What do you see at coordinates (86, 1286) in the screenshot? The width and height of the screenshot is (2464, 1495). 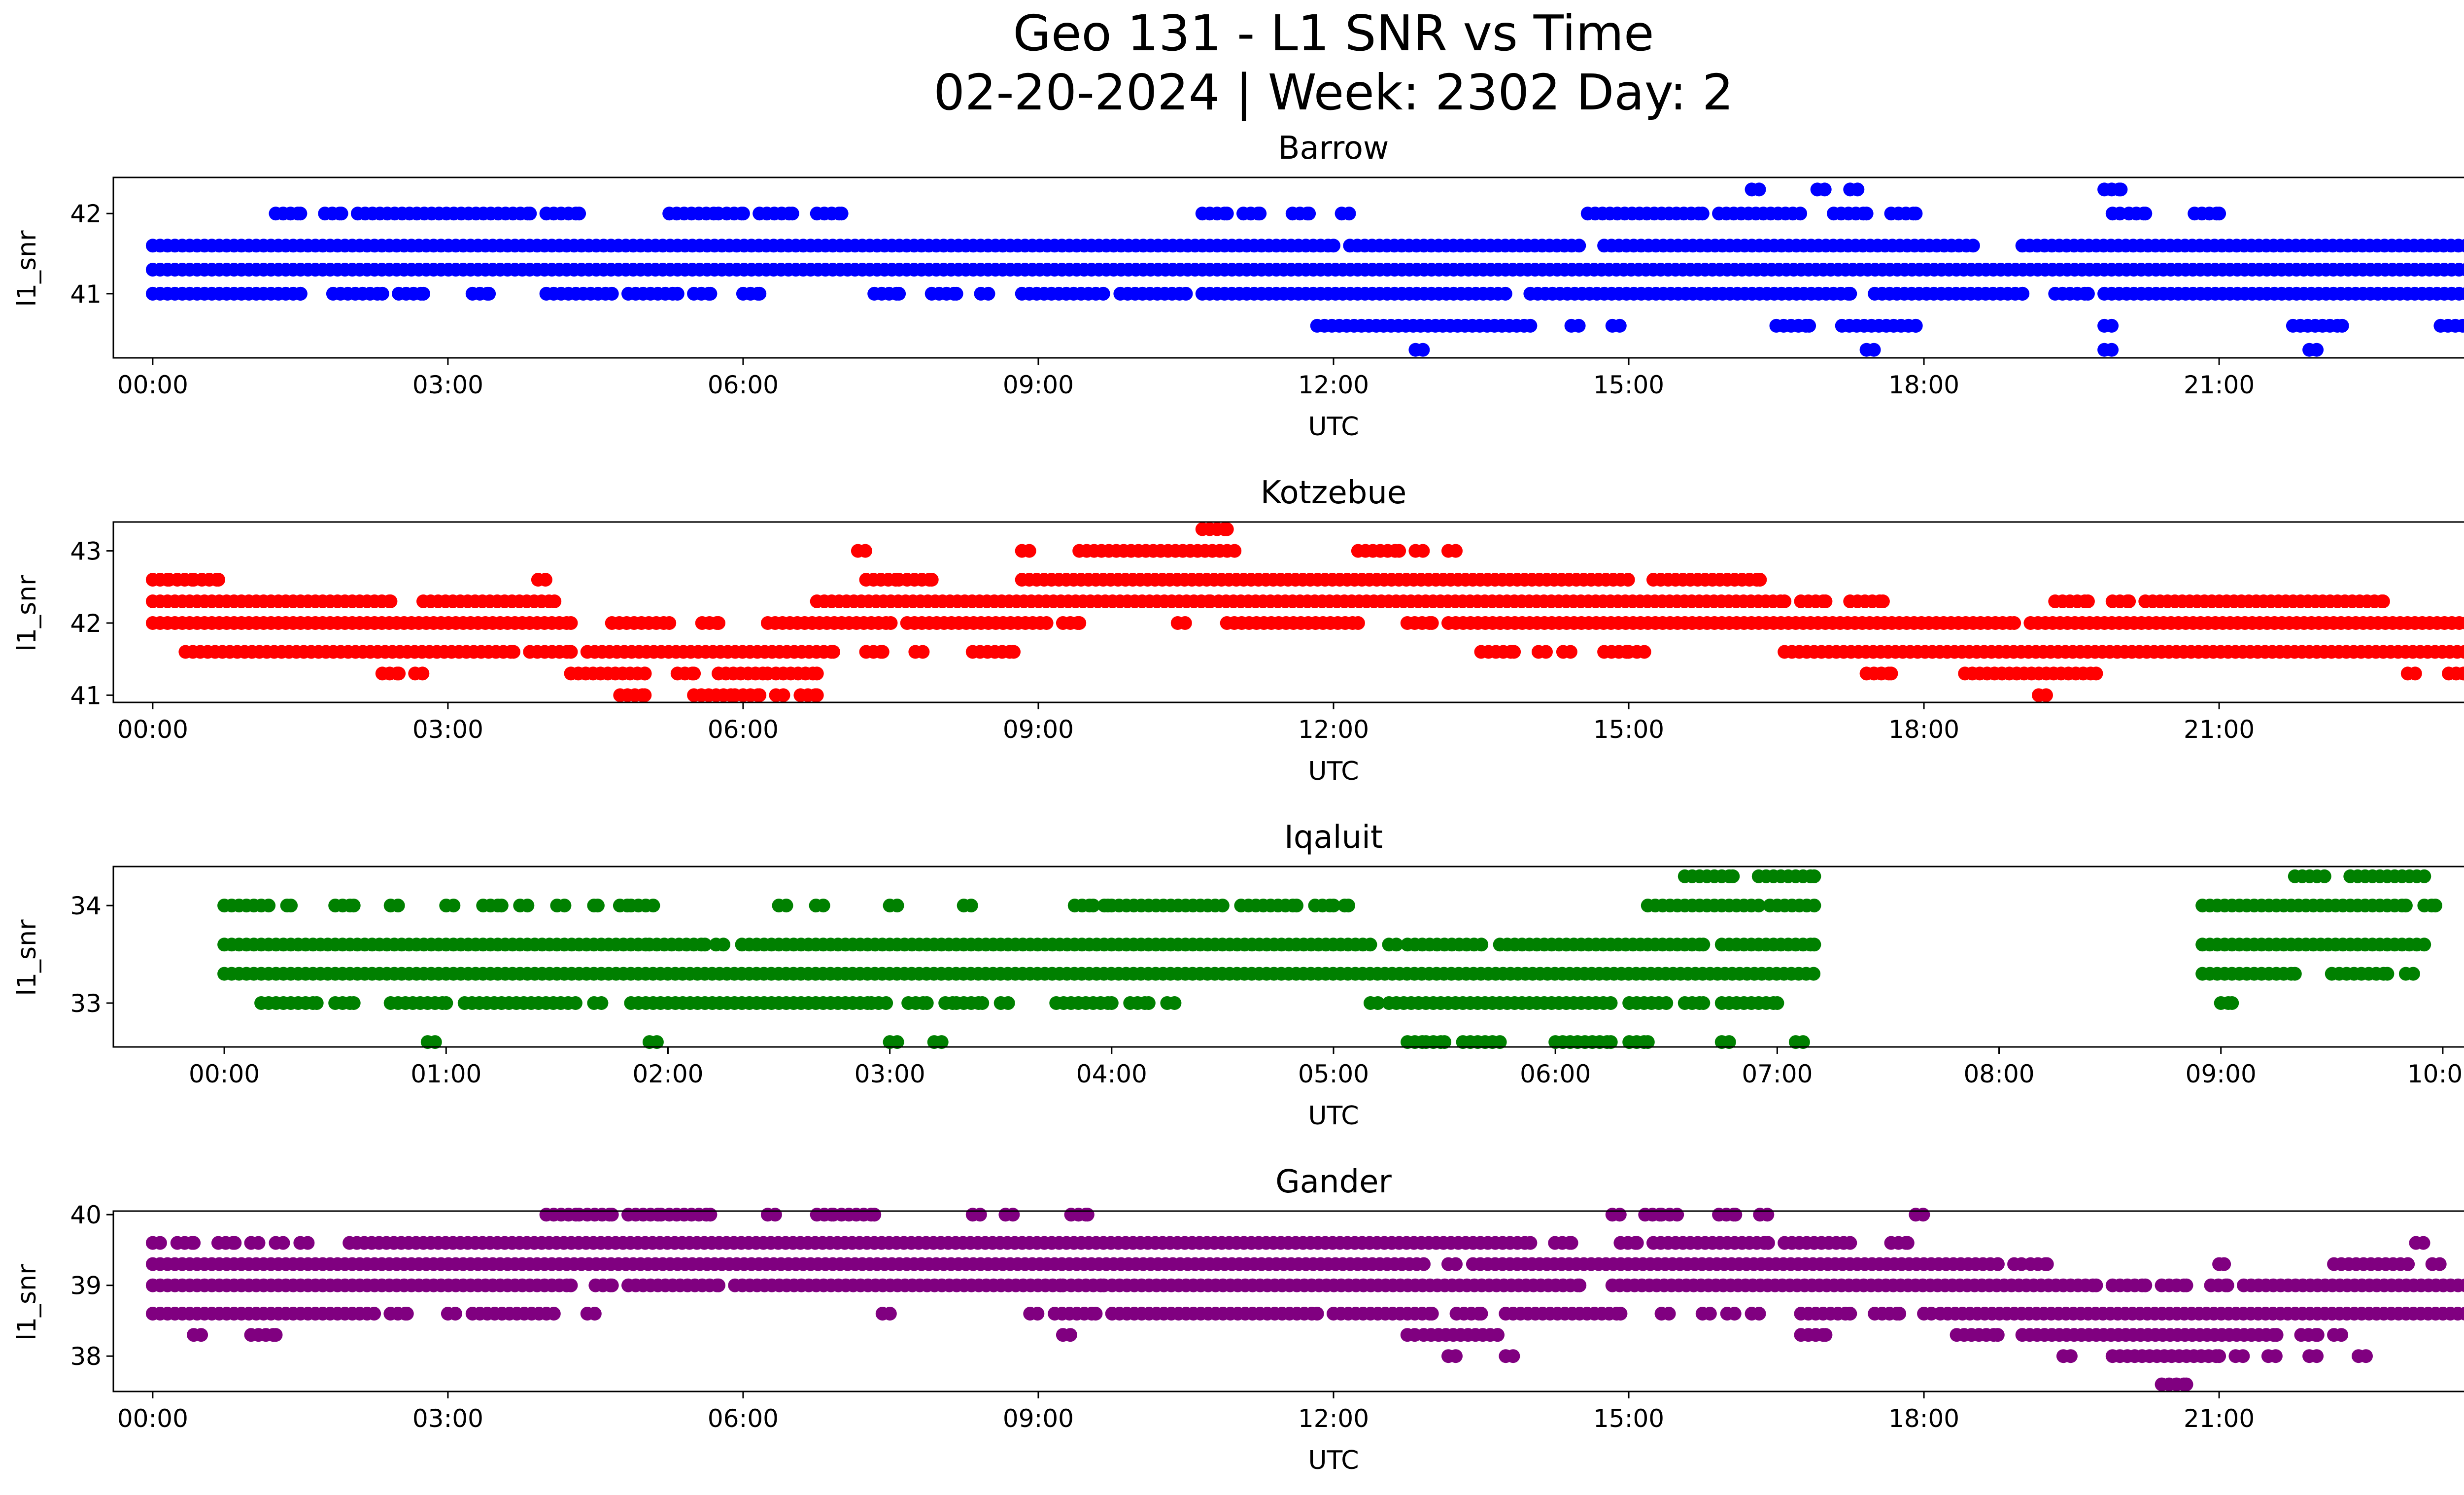 I see `y-tick-label: 39` at bounding box center [86, 1286].